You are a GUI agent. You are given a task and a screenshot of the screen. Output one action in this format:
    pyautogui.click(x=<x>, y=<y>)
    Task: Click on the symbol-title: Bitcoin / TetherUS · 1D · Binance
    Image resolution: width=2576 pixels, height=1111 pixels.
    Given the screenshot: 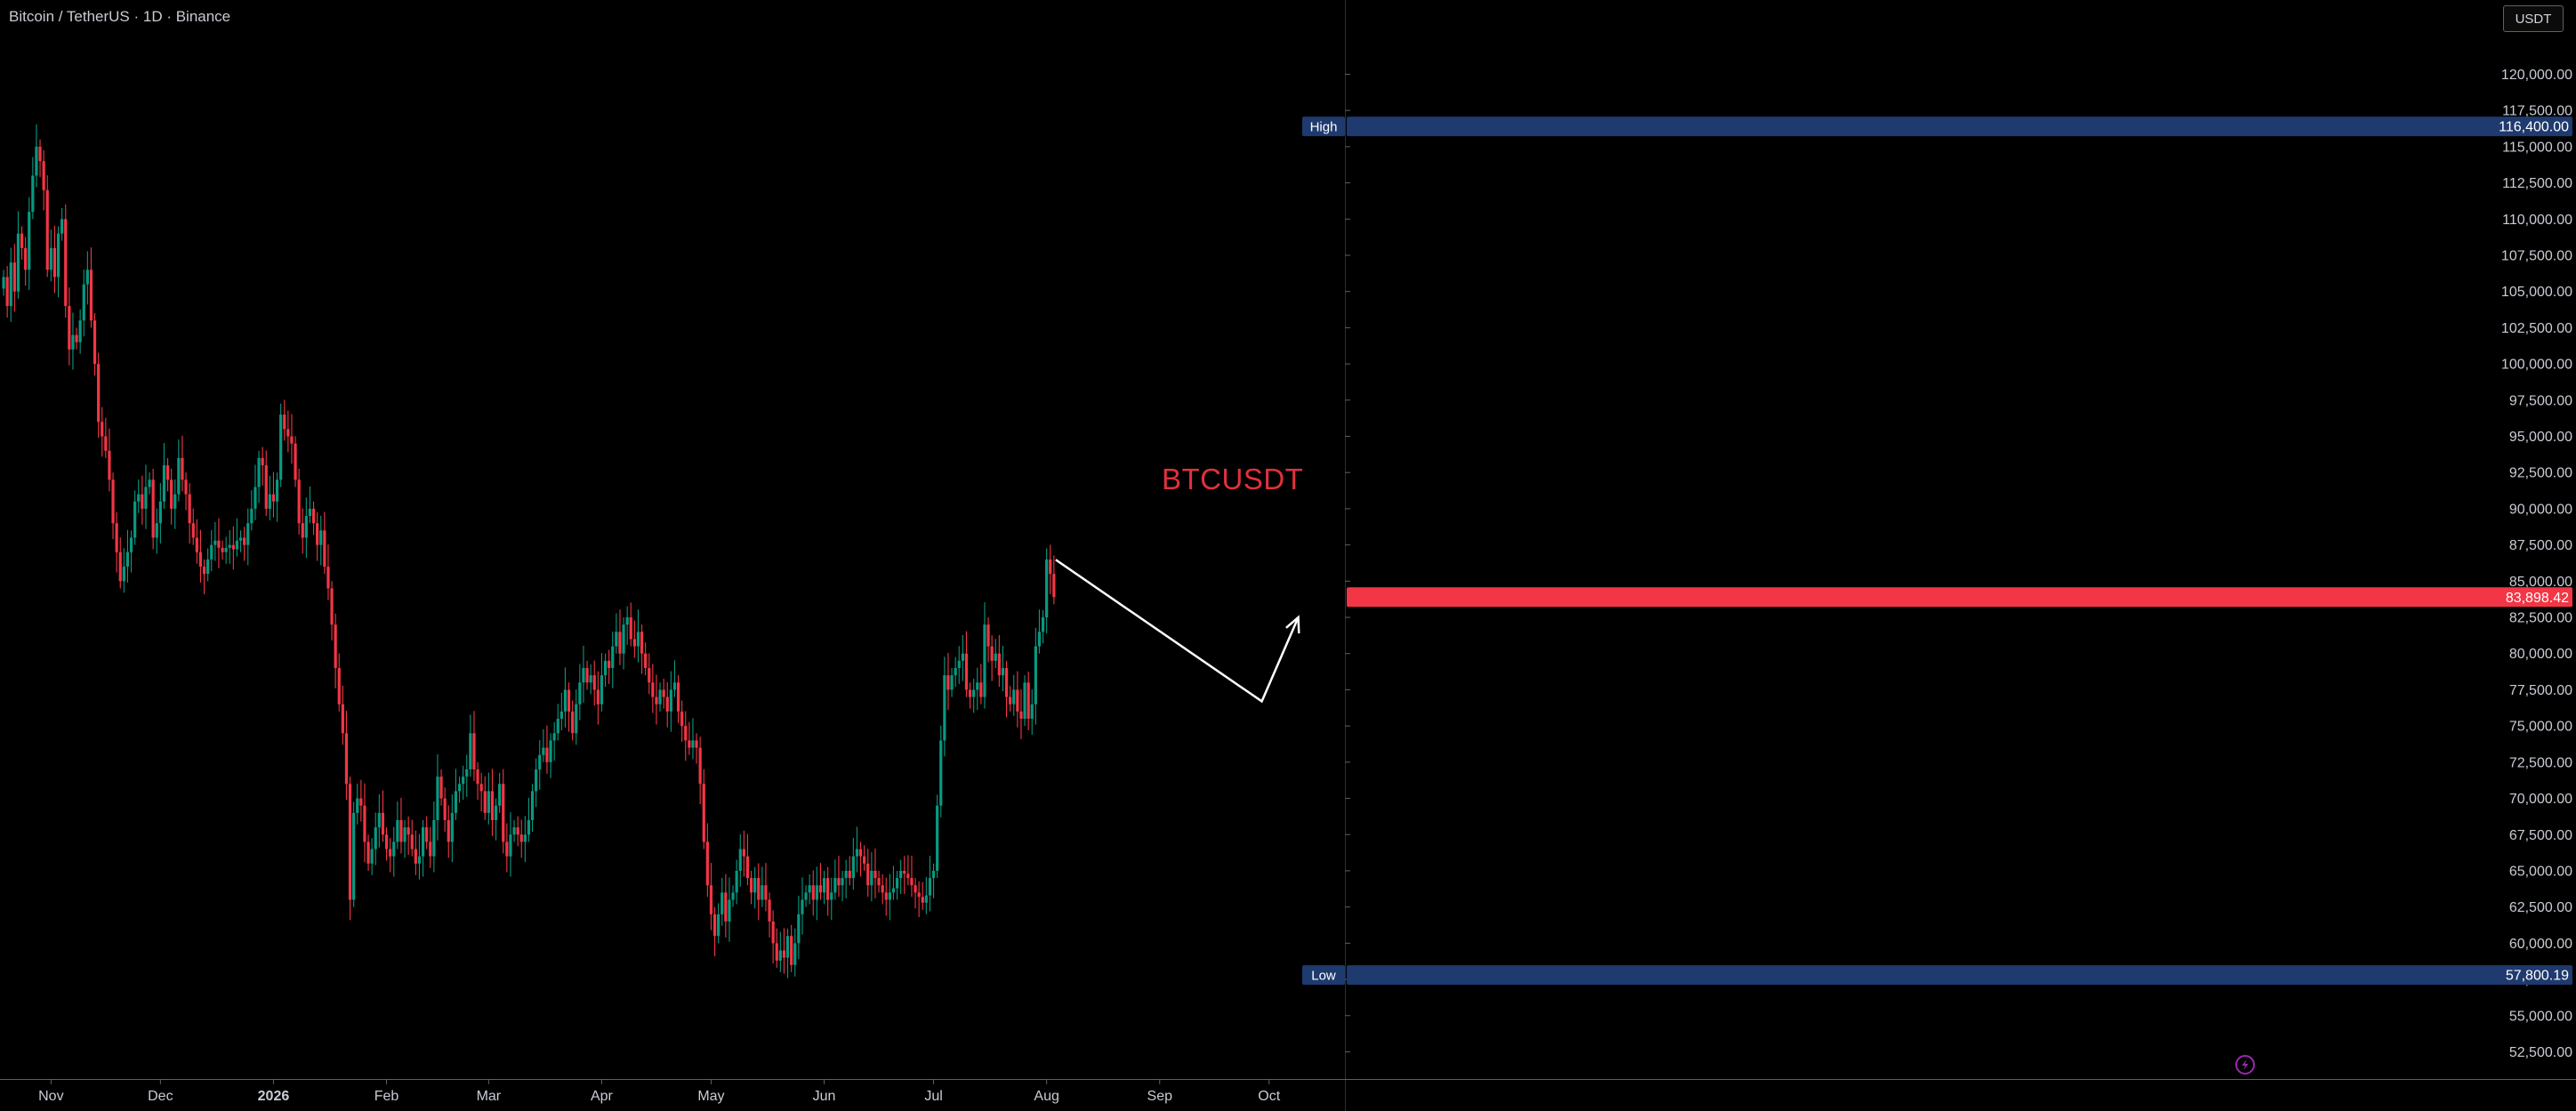 What is the action you would take?
    pyautogui.click(x=120, y=16)
    